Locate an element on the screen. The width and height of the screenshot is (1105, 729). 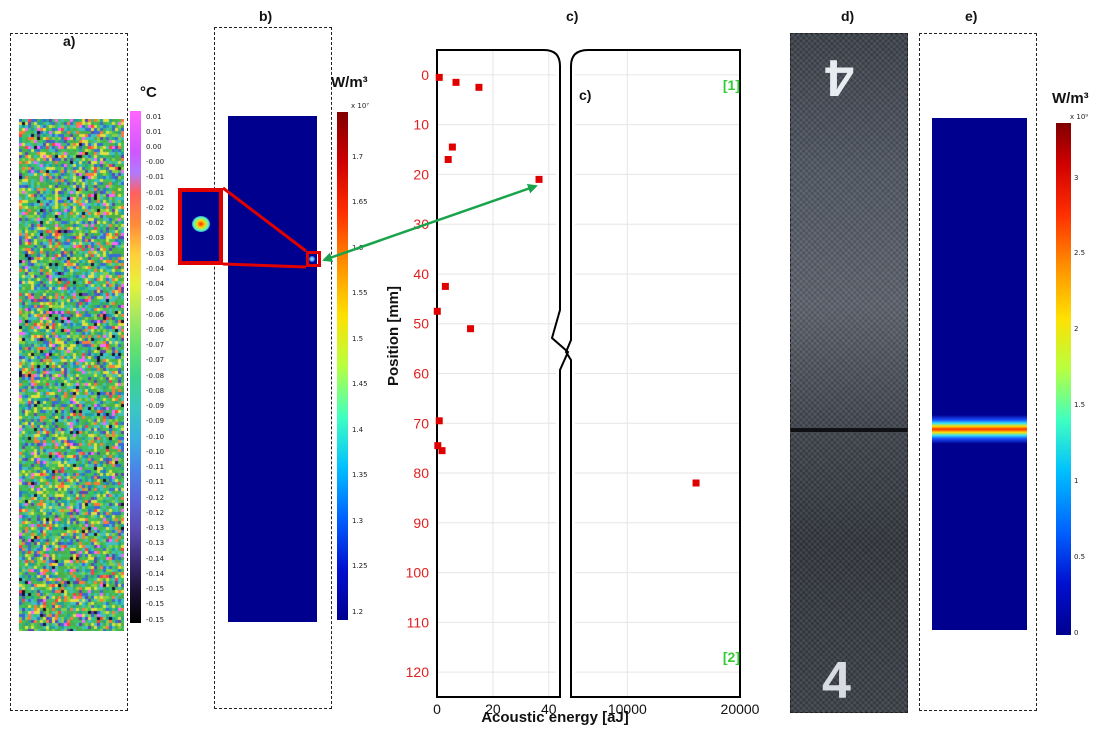
y-tick-label: 70 is located at coordinates (421, 423).